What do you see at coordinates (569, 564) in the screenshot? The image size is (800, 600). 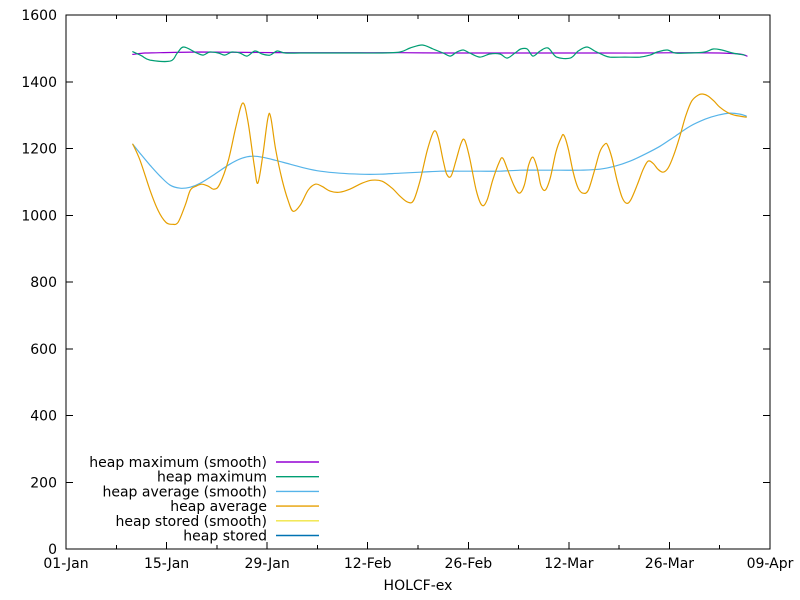 I see `x-tick-label: 12-Mar` at bounding box center [569, 564].